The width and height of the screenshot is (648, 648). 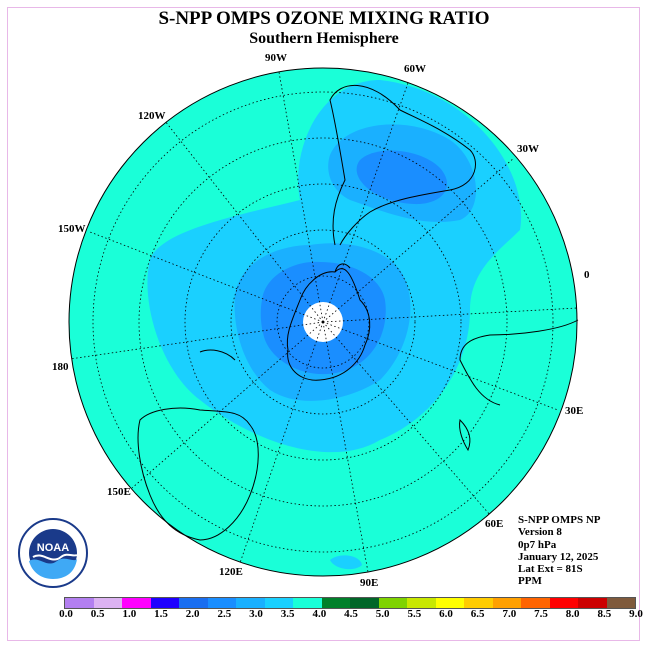 What do you see at coordinates (119, 492) in the screenshot?
I see `lon-label-150e: 150E` at bounding box center [119, 492].